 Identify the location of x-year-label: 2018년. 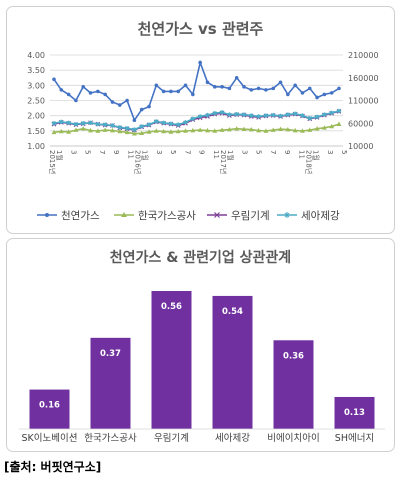
(309, 162).